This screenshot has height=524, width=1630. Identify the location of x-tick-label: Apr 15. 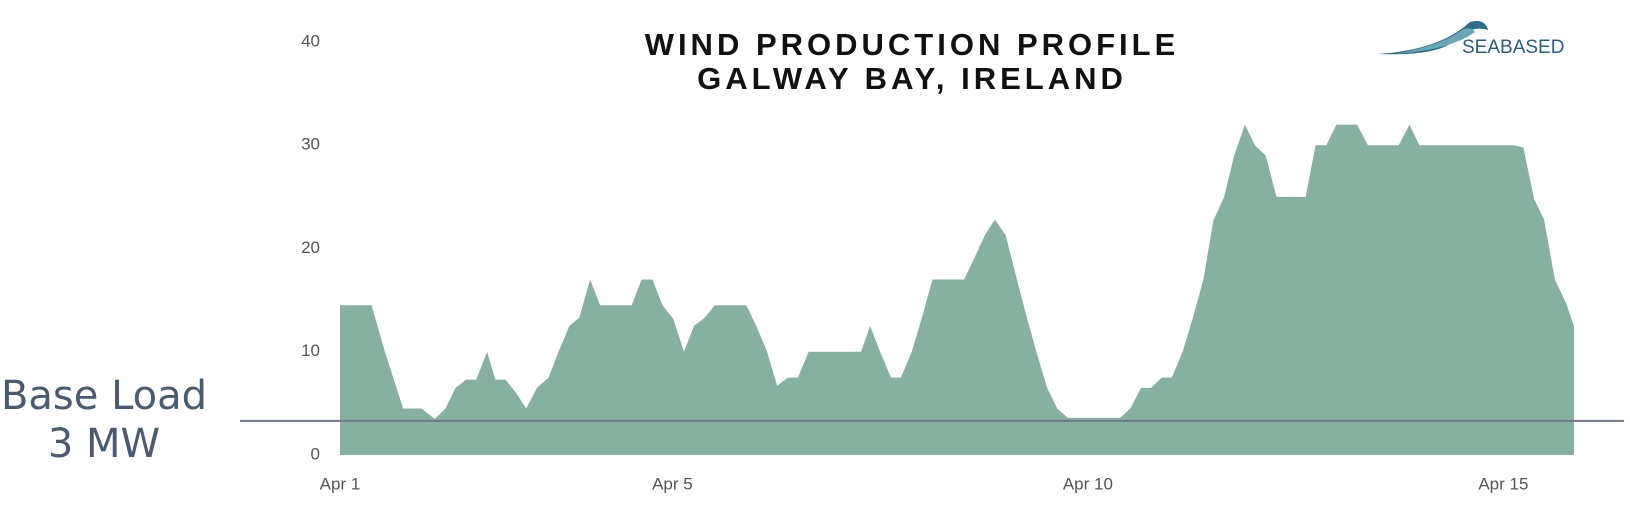
(1503, 483).